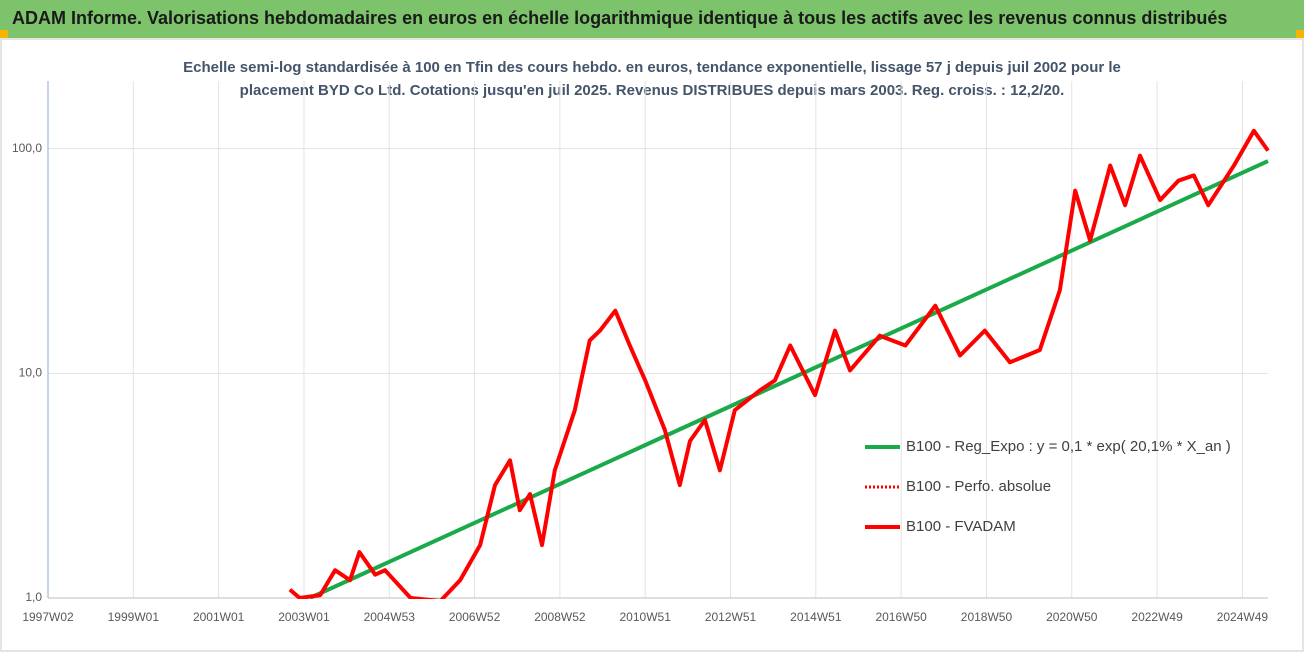 The image size is (1304, 657). Describe the element at coordinates (390, 617) in the screenshot. I see `x-tick-label: 2004W53` at that location.